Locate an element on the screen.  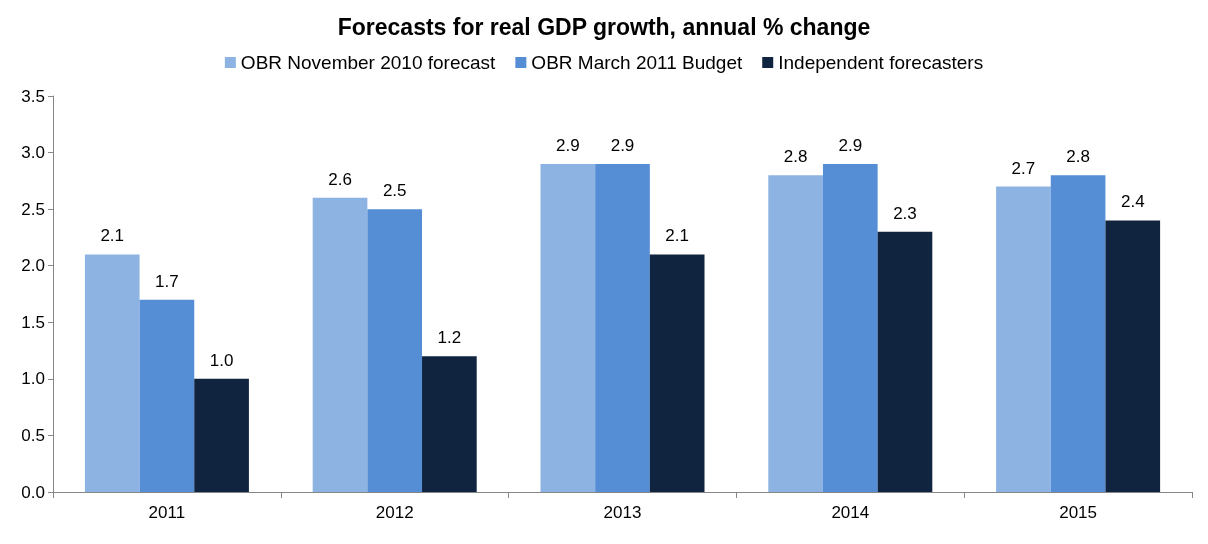
y-tick-label: 3.0 is located at coordinates (33, 153).